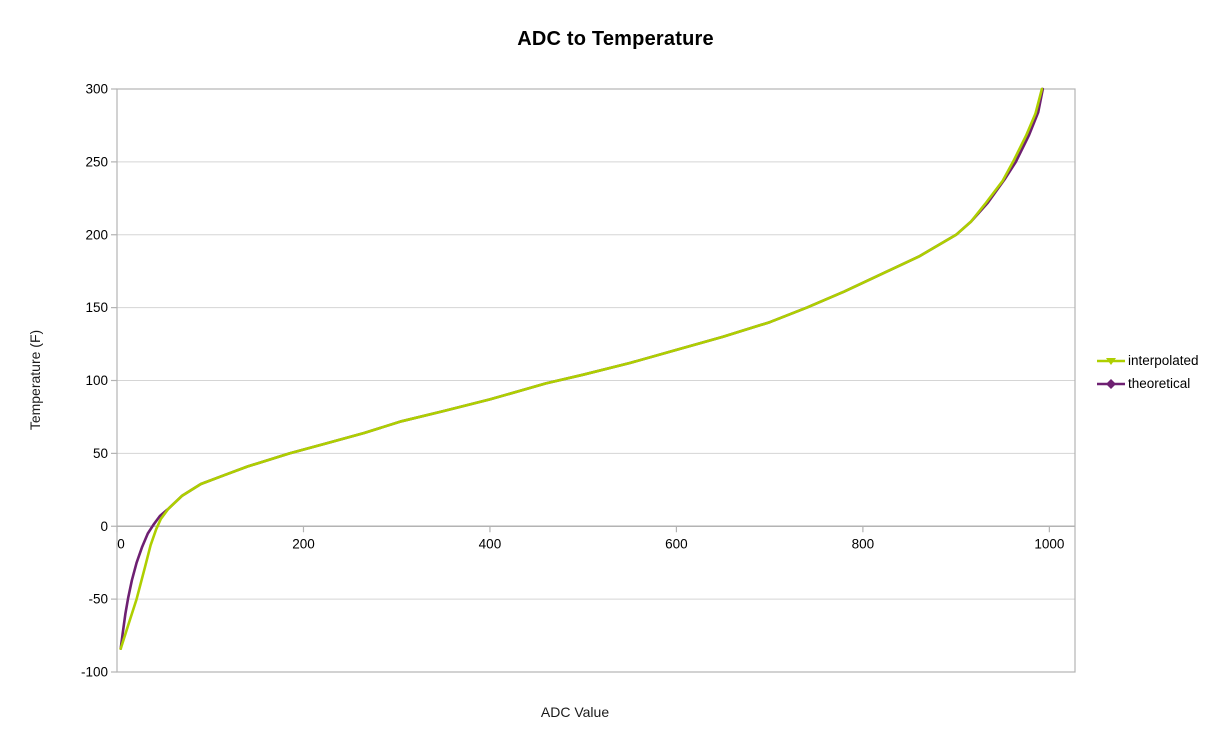 The height and width of the screenshot is (746, 1231). Describe the element at coordinates (96, 89) in the screenshot. I see `y-tick-label: 300` at that location.